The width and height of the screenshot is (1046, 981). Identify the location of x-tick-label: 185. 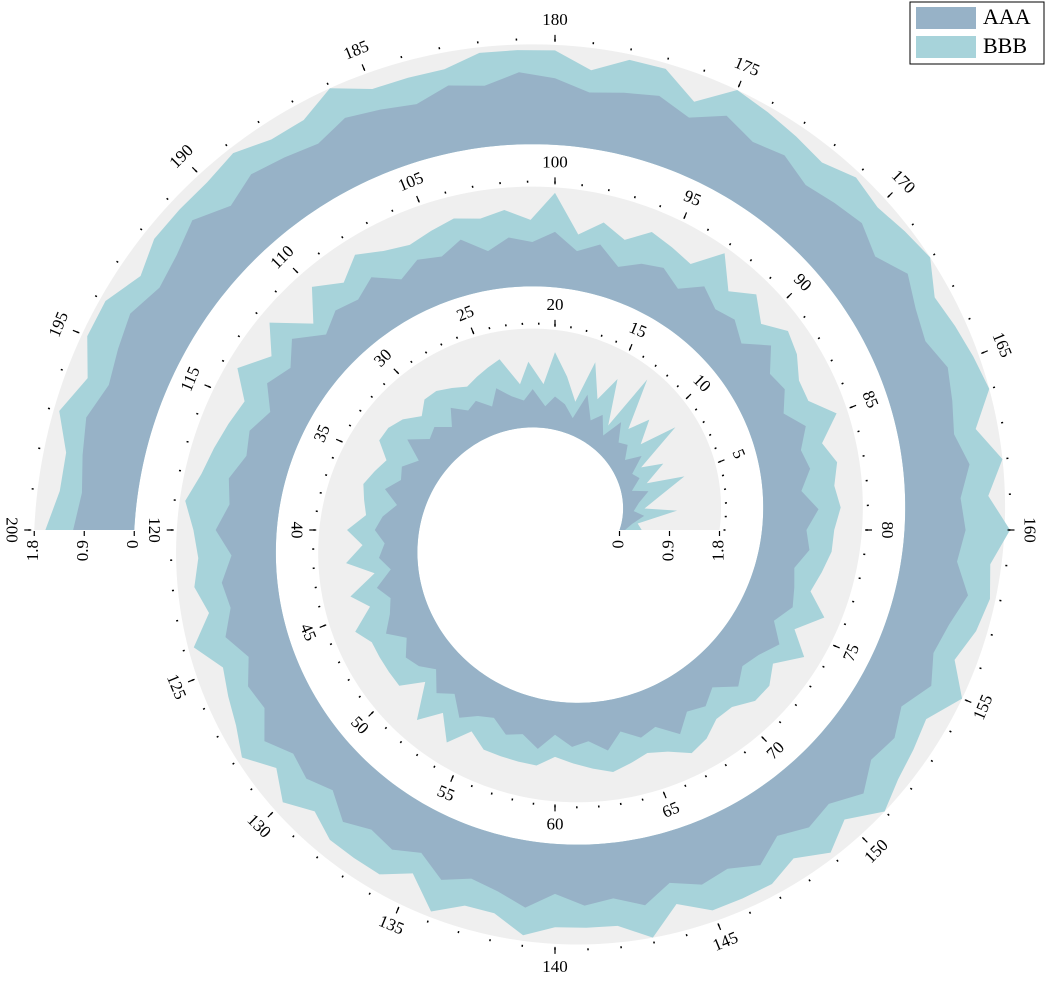
(356, 49).